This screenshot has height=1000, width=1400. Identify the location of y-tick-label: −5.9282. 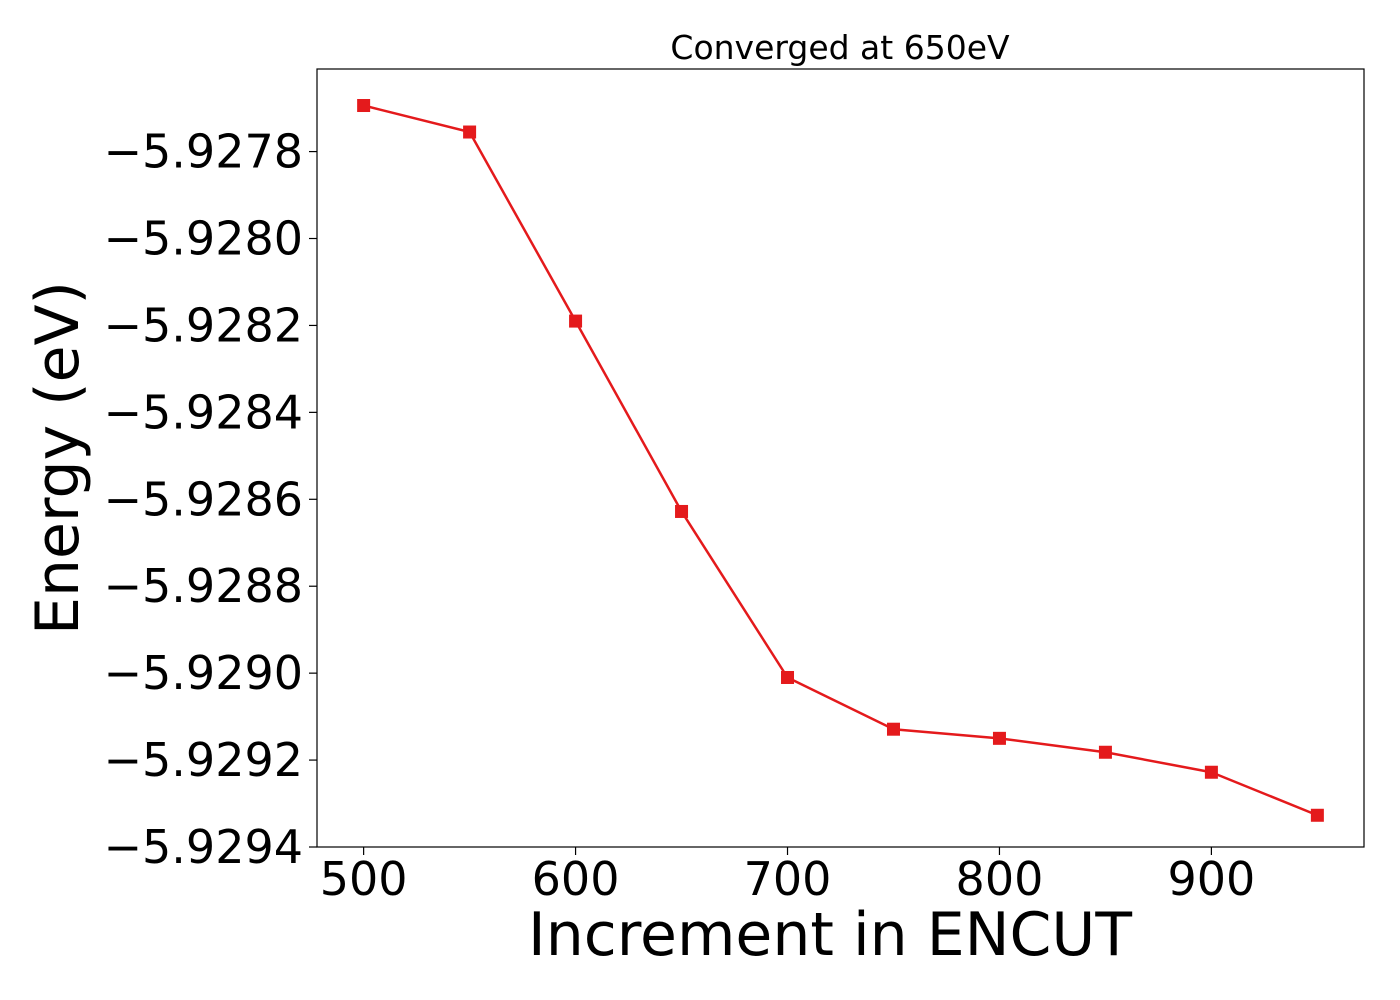
(204, 325).